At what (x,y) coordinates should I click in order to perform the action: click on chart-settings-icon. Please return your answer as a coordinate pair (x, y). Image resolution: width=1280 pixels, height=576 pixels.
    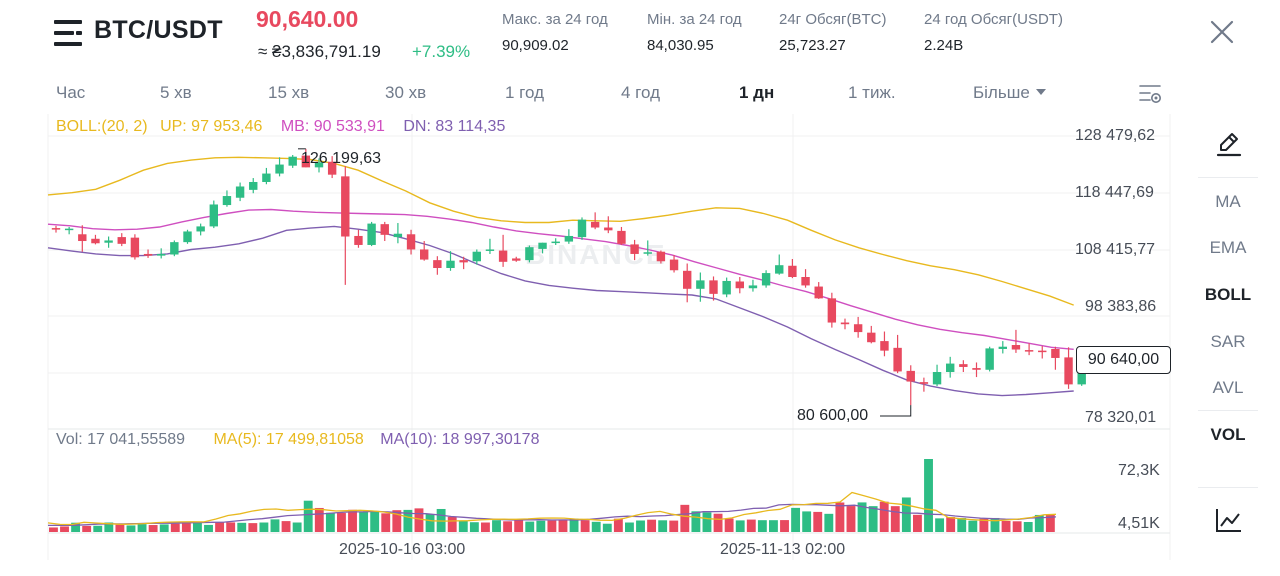
    Looking at the image, I should click on (1151, 94).